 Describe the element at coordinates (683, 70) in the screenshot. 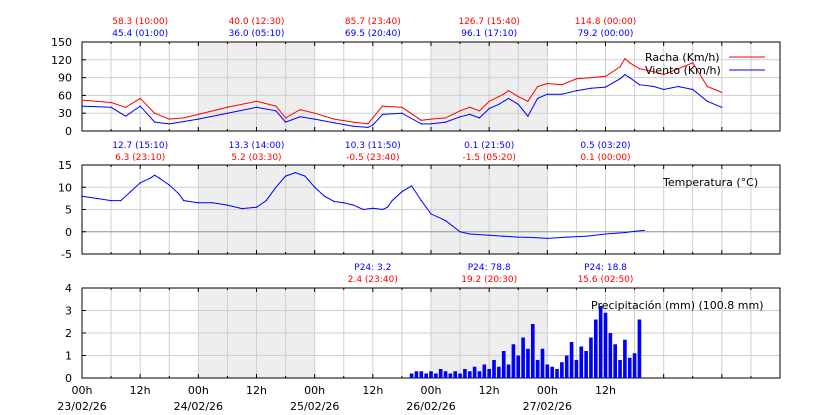

I see `legend-label: Viento (Km/h)` at that location.